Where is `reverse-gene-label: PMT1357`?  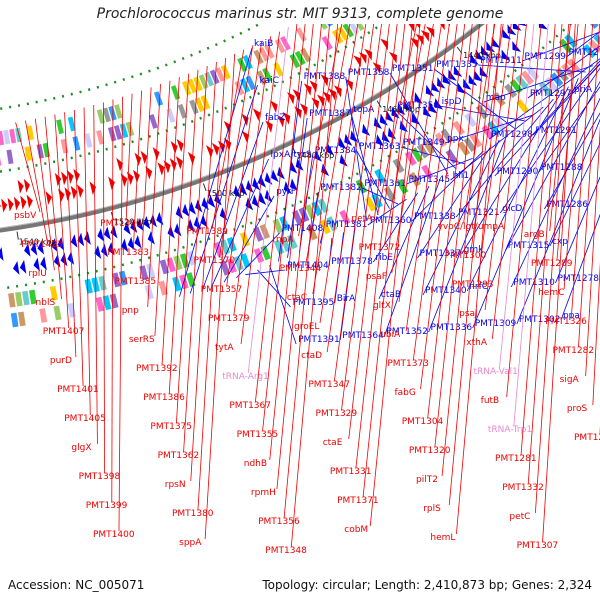
reverse-gene-label: PMT1357 is located at coordinates (222, 290).